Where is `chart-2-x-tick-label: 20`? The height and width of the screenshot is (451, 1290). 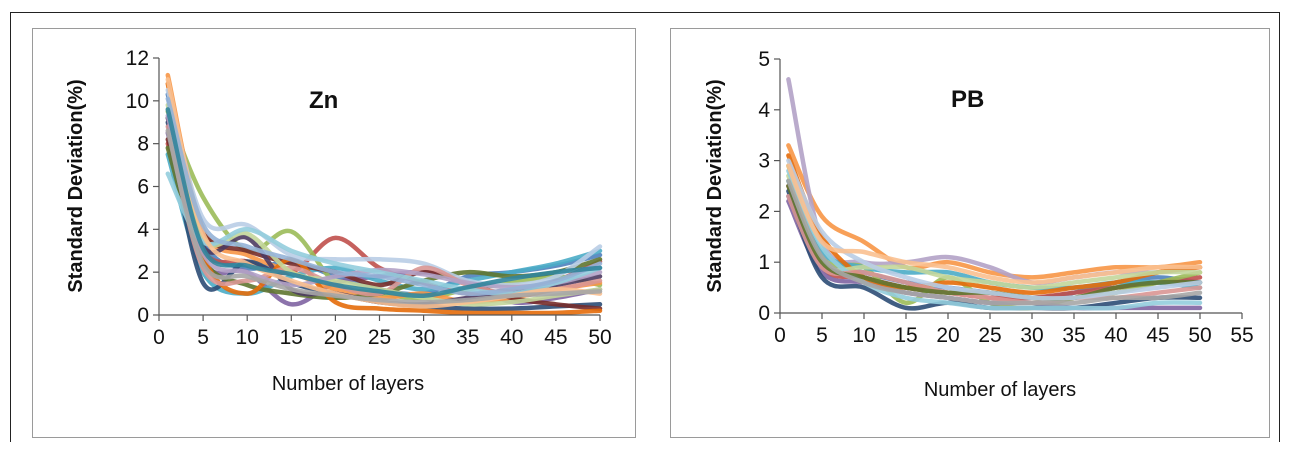 chart-2-x-tick-label: 20 is located at coordinates (947, 335).